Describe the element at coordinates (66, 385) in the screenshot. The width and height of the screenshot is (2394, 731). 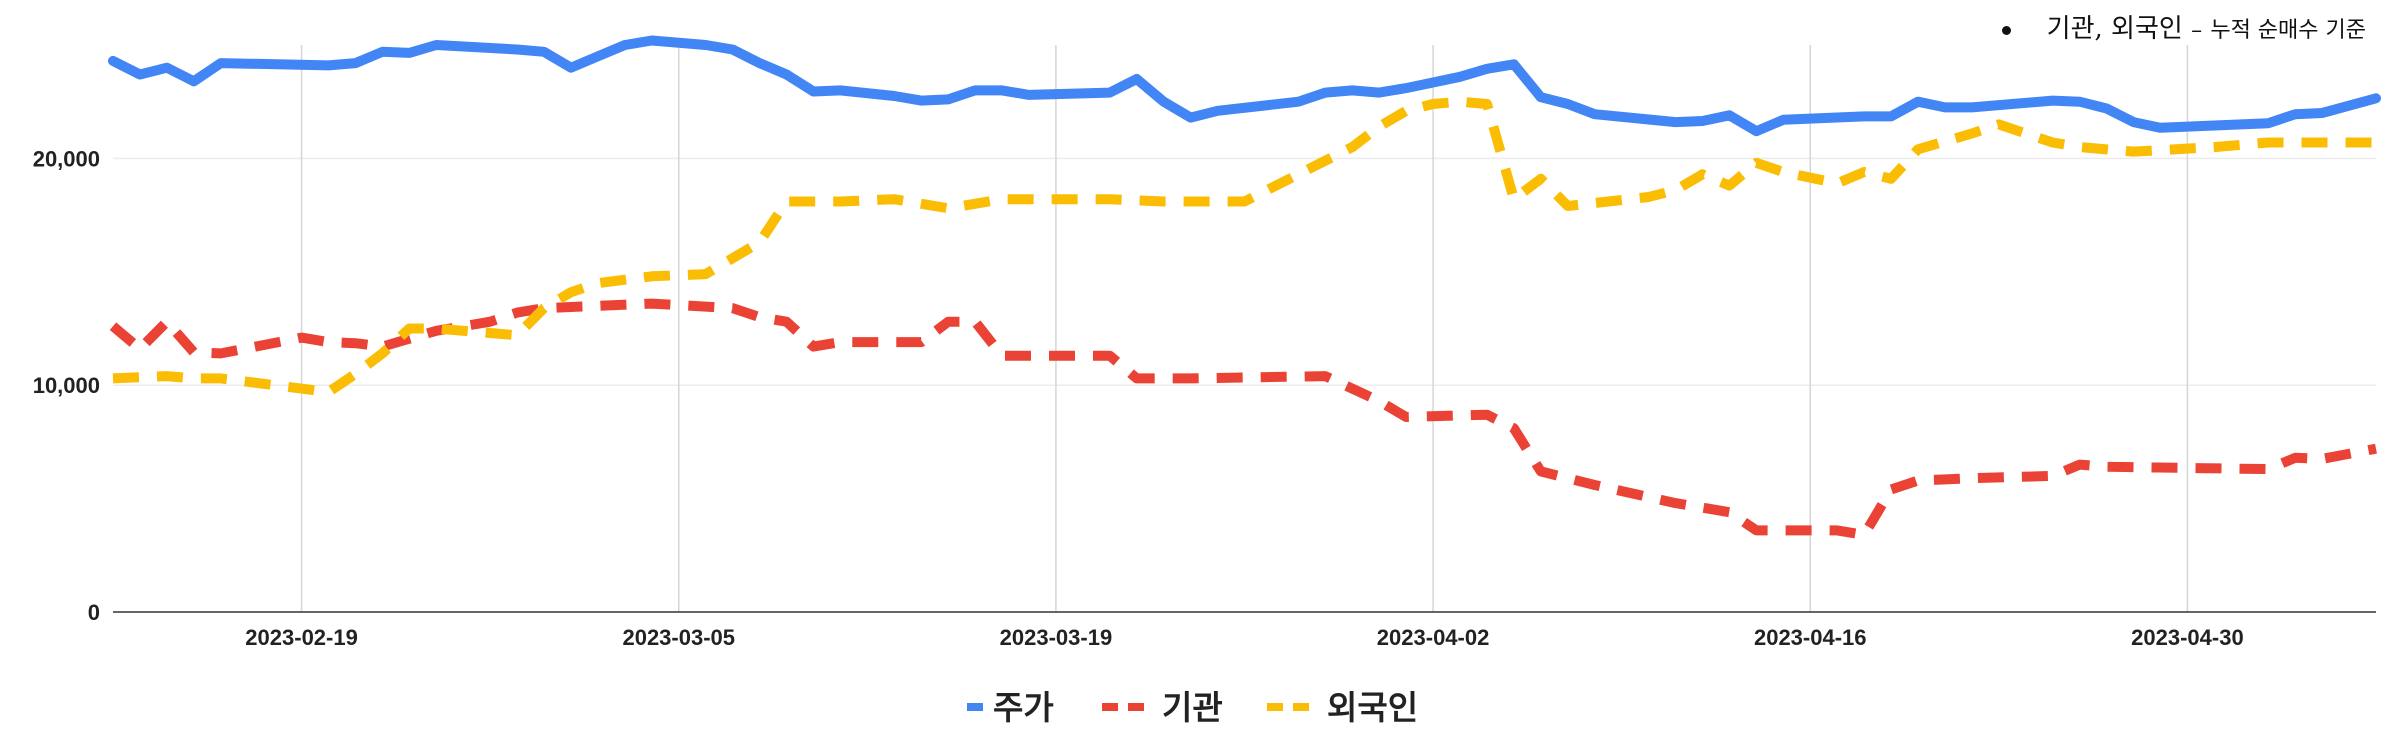
I see `y-tick-label: 10,000` at that location.